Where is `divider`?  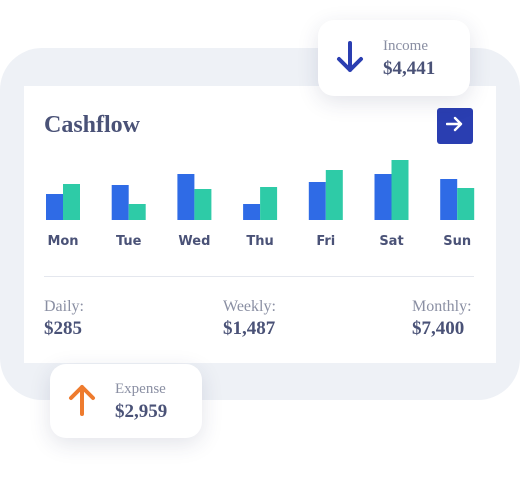
divider is located at coordinates (259, 276).